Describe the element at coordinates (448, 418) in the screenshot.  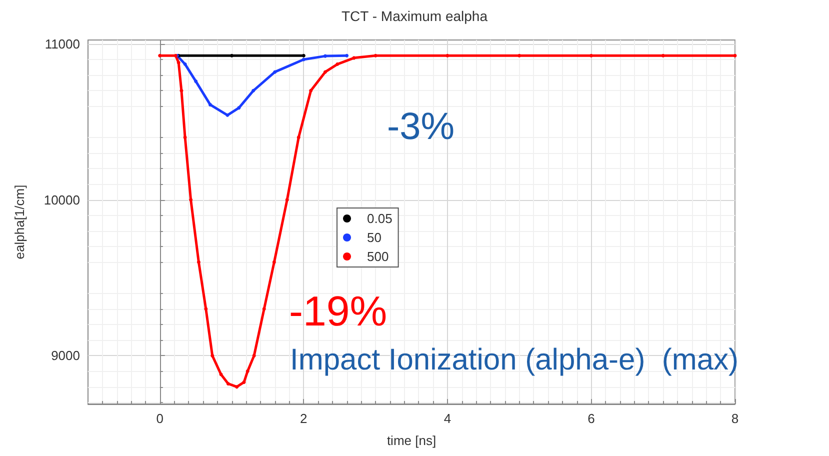
I see `x-tick-label: 4` at that location.